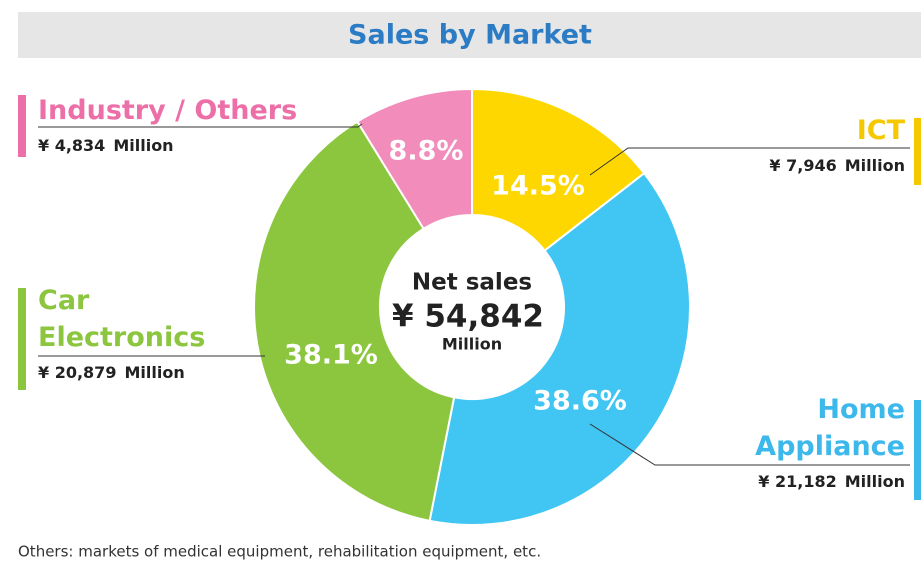 Image resolution: width=921 pixels, height=563 pixels. What do you see at coordinates (538, 186) in the screenshot?
I see `percent-label: 14.5%` at bounding box center [538, 186].